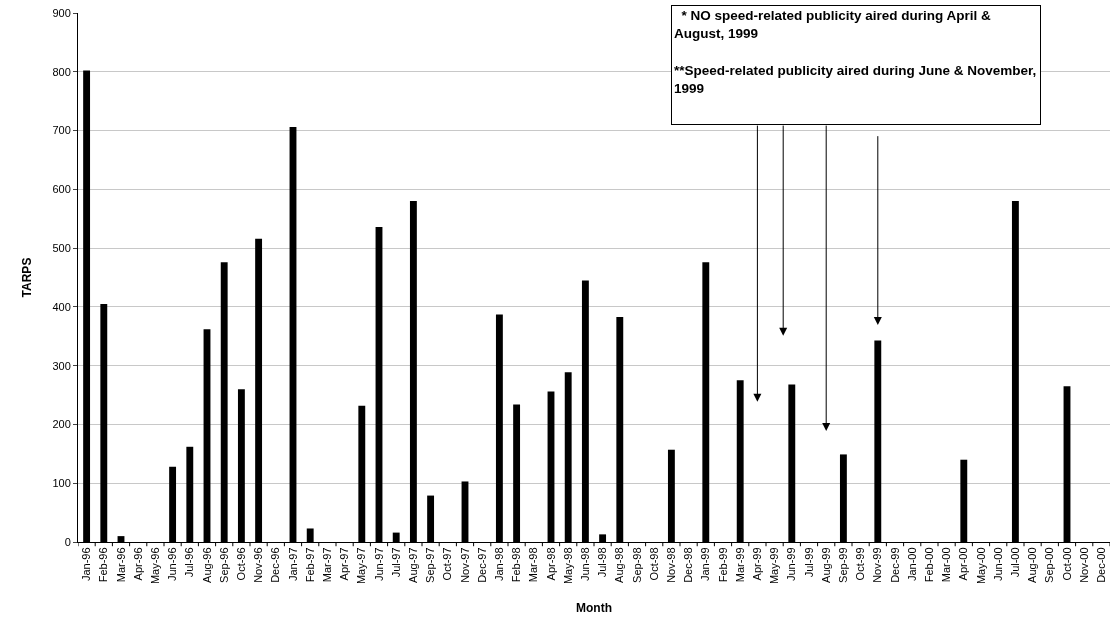  Describe the element at coordinates (61, 189) in the screenshot. I see `y-tick-label: 600` at that location.